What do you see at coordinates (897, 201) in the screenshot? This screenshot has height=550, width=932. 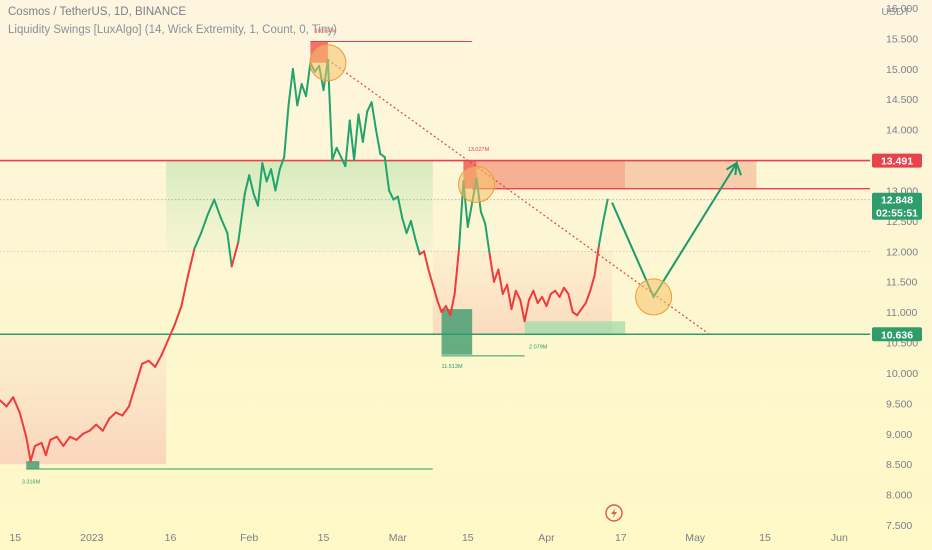 I see `current-price-badge-text: 12.848` at bounding box center [897, 201].